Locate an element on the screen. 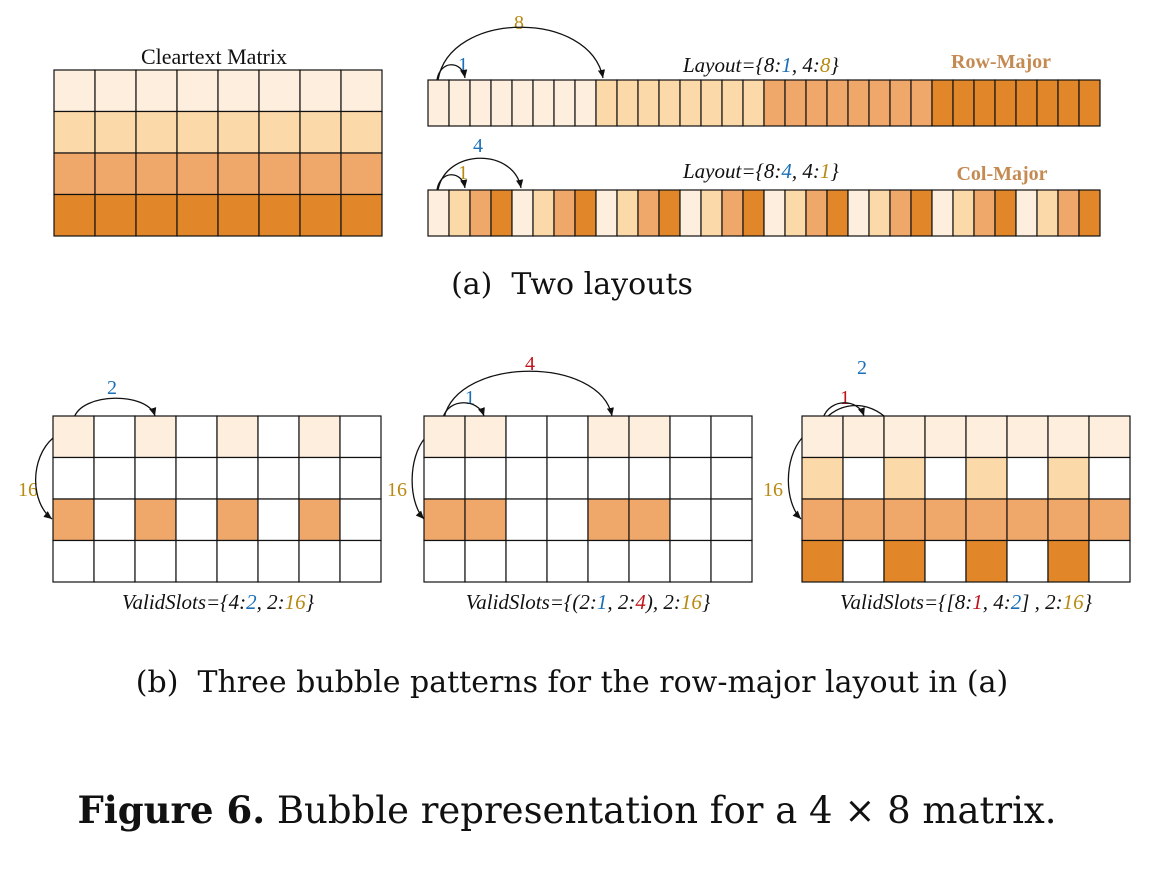 This screenshot has height=870, width=1162. pattern-2-inner-label: 1 is located at coordinates (470, 398).